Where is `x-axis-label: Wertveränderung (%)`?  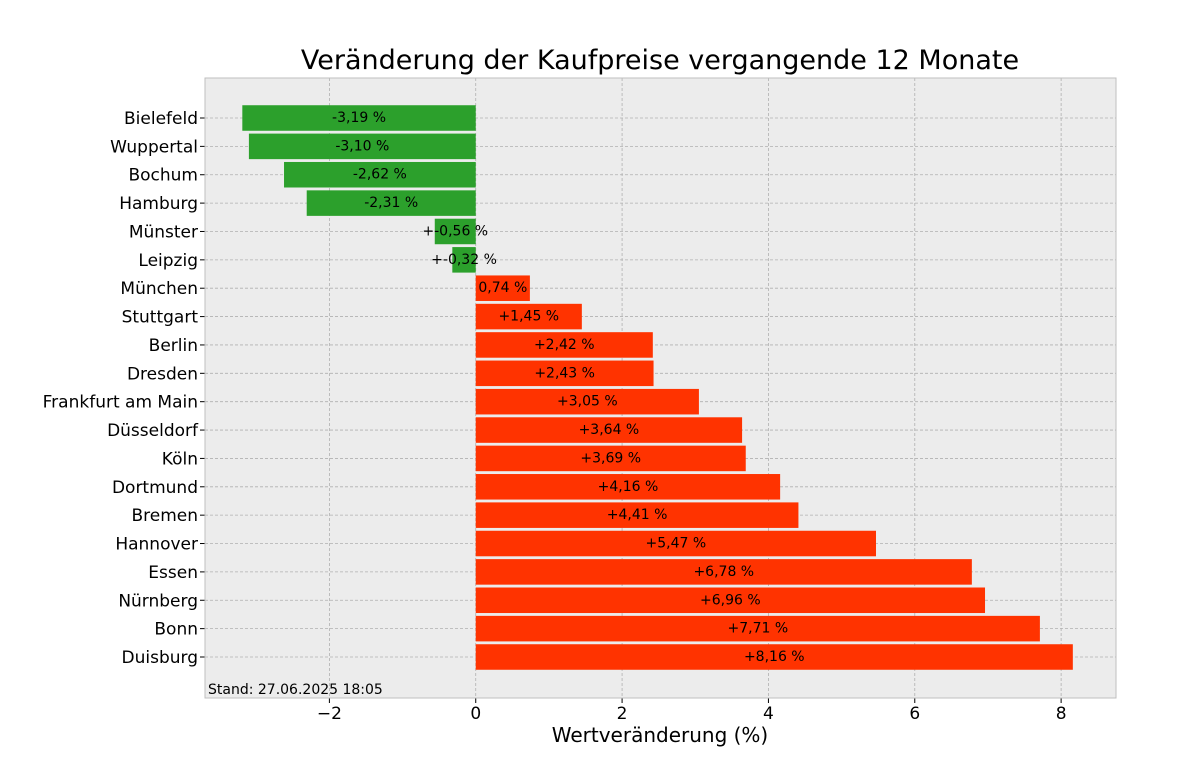
x-axis-label: Wertveränderung (%) is located at coordinates (660, 735).